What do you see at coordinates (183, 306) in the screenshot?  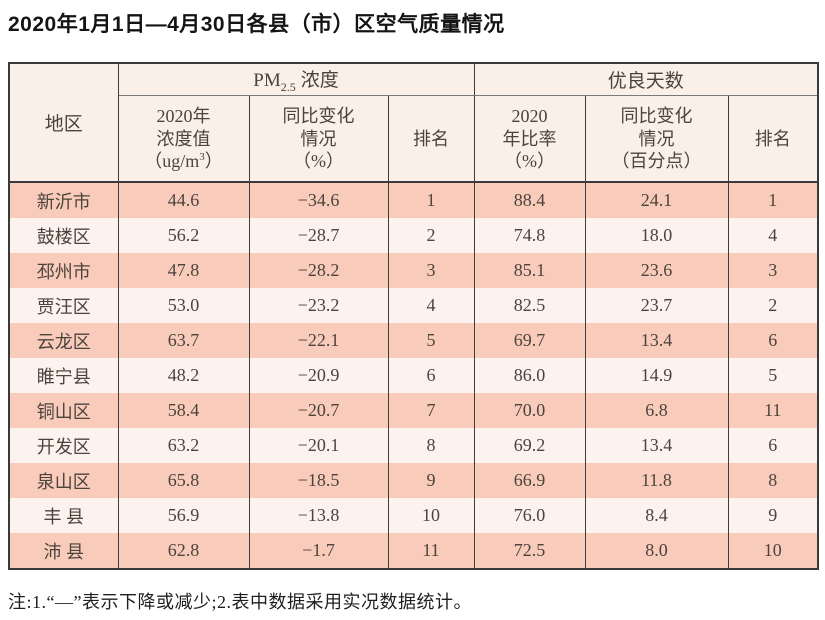 I see `pm-value-cell: 53.0` at bounding box center [183, 306].